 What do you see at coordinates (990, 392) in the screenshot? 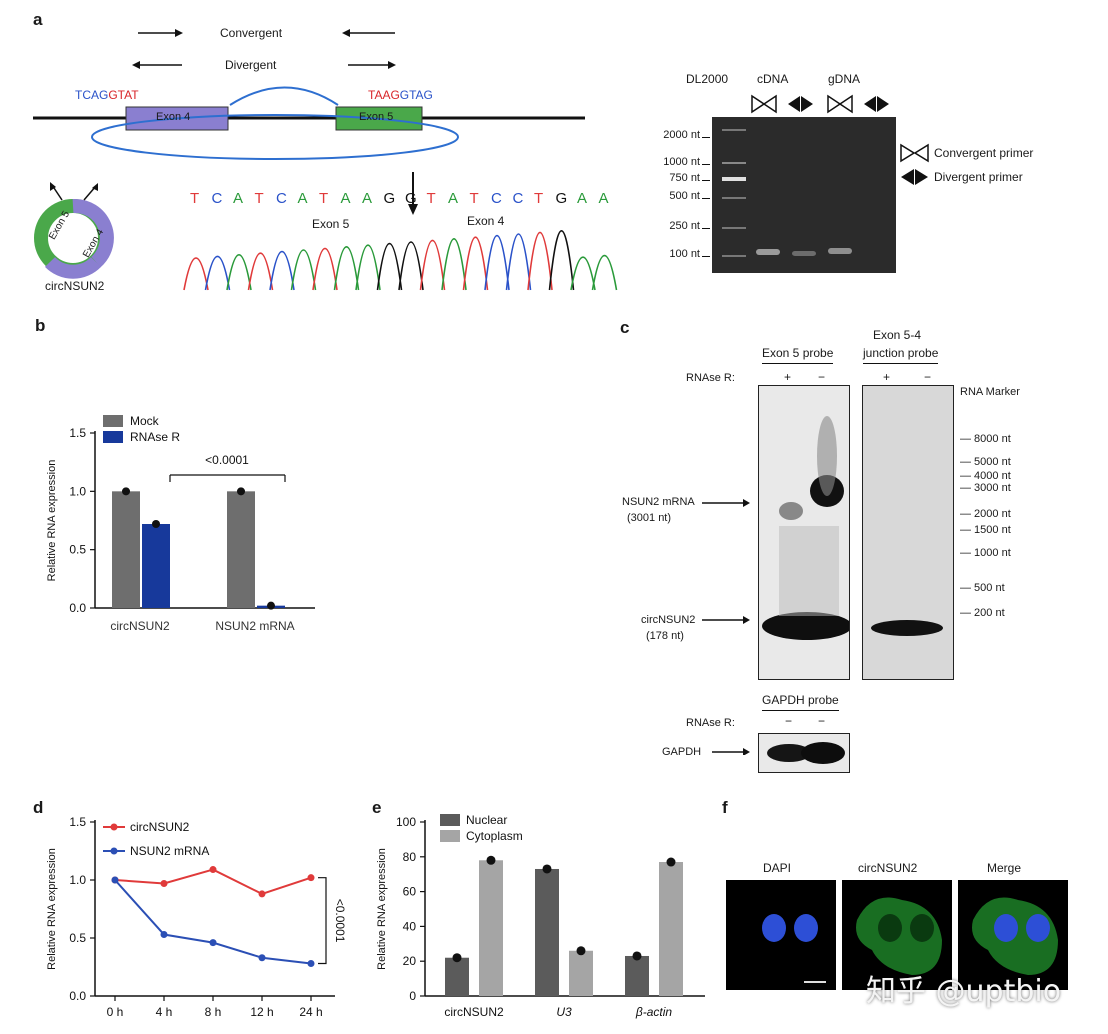
I see `rna-marker-label: RNA Marker` at bounding box center [990, 392].